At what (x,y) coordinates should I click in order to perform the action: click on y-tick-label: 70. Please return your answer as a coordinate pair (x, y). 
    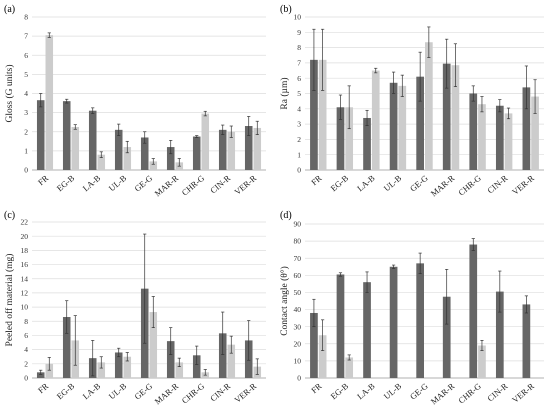
    Looking at the image, I should click on (298, 258).